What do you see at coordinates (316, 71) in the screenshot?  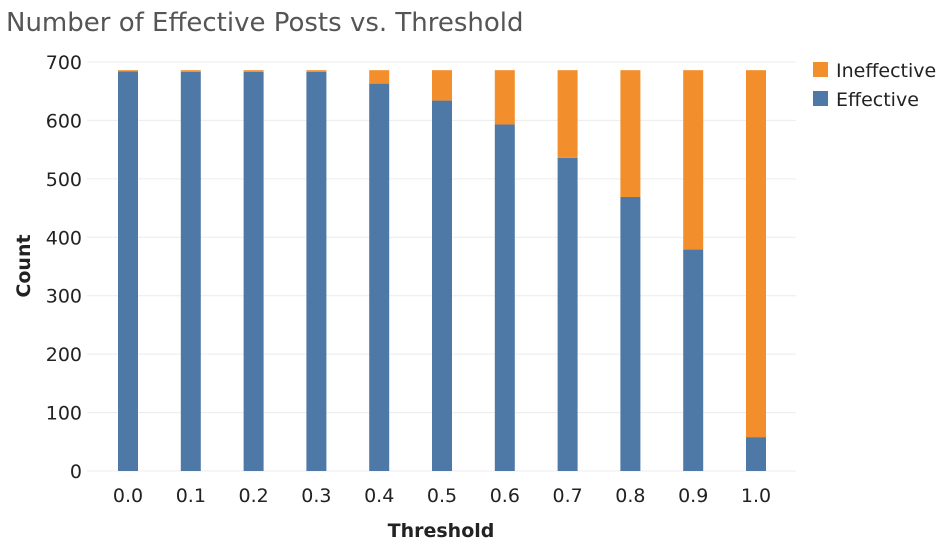 I see `bar-ineffective-0.3` at bounding box center [316, 71].